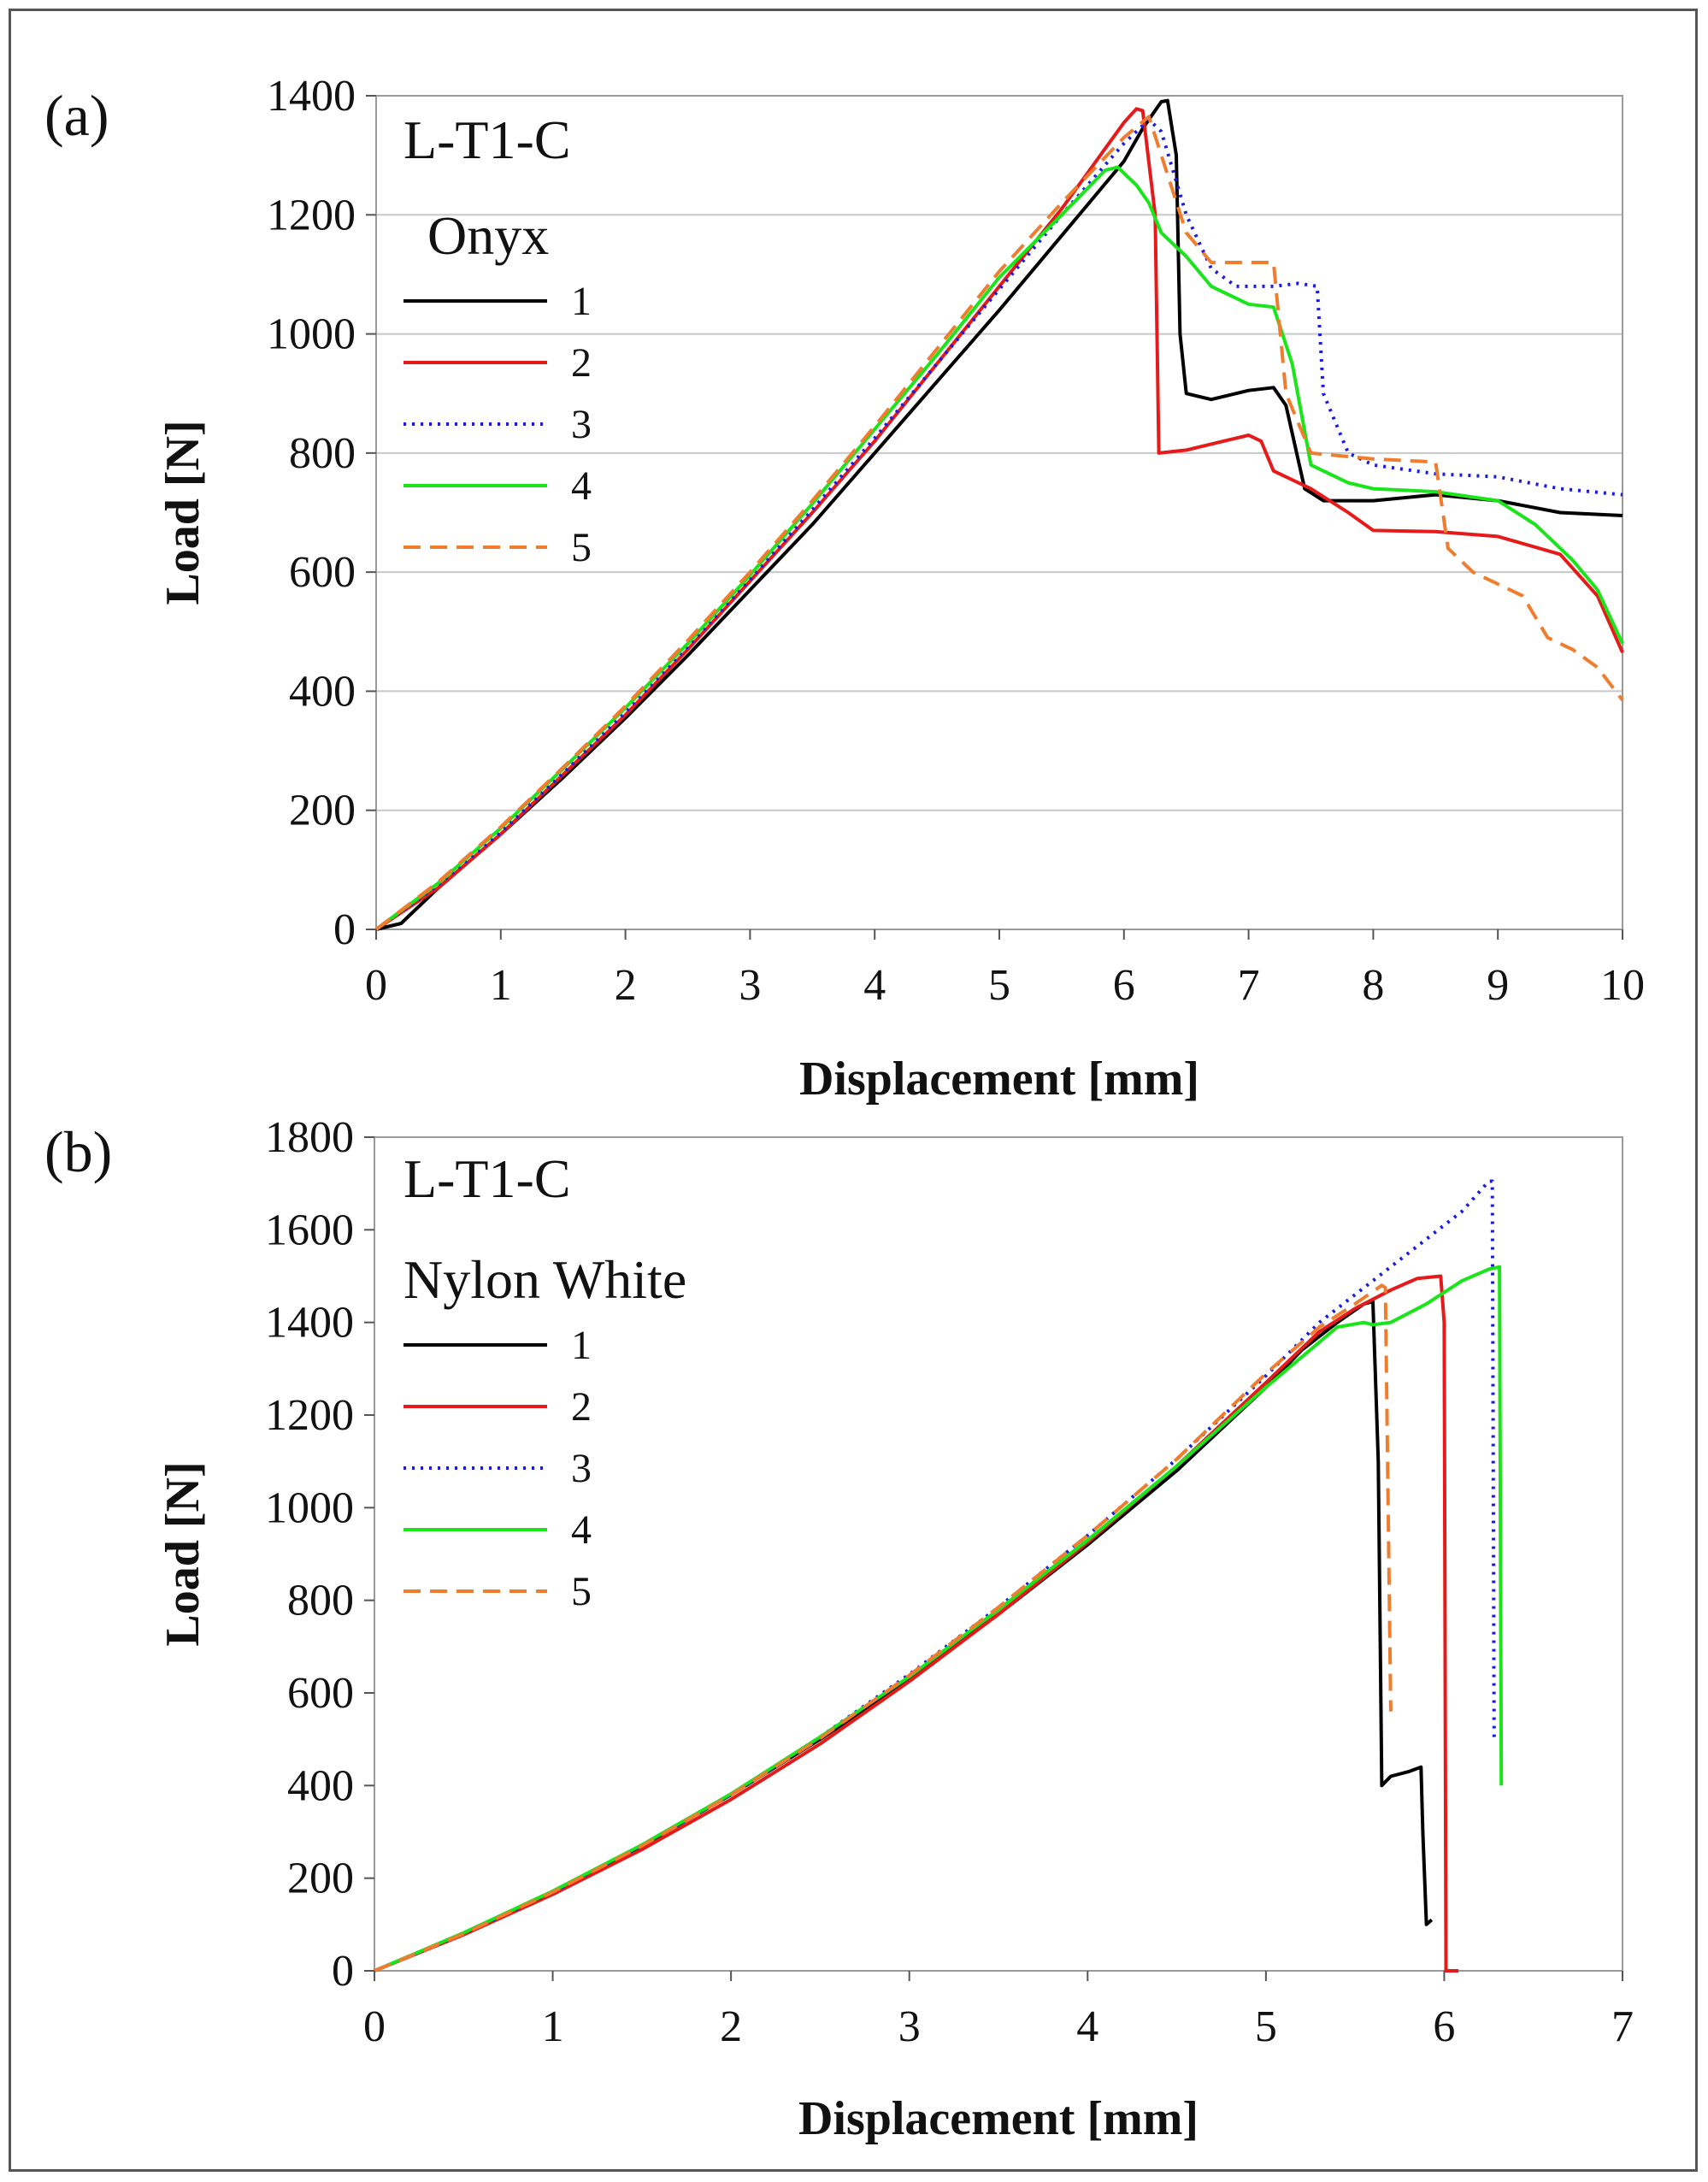 The image size is (1708, 2182). I want to click on panel-b-label: (b), so click(78, 1152).